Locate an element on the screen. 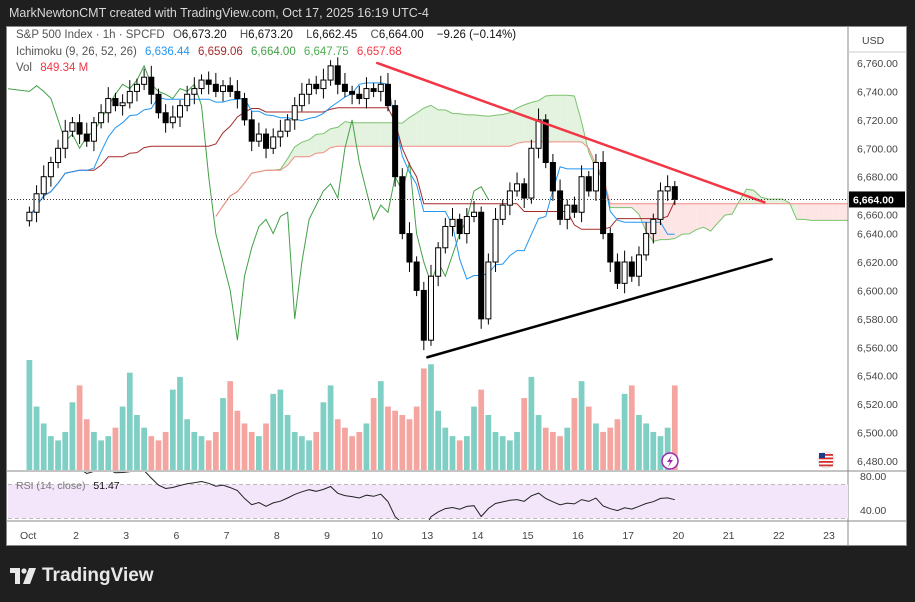 The image size is (915, 602). price-tick-label: 6,760.00 is located at coordinates (877, 64).